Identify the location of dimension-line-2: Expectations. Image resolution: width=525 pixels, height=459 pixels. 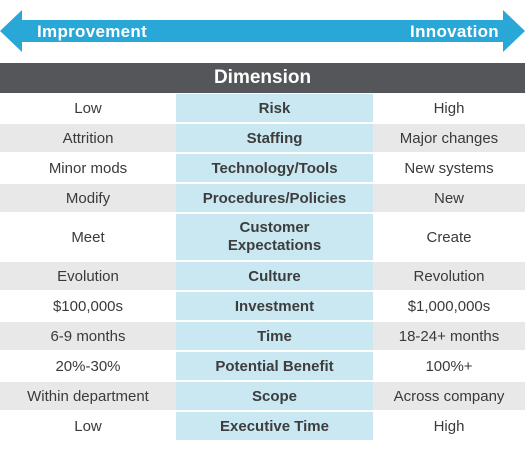
(274, 245).